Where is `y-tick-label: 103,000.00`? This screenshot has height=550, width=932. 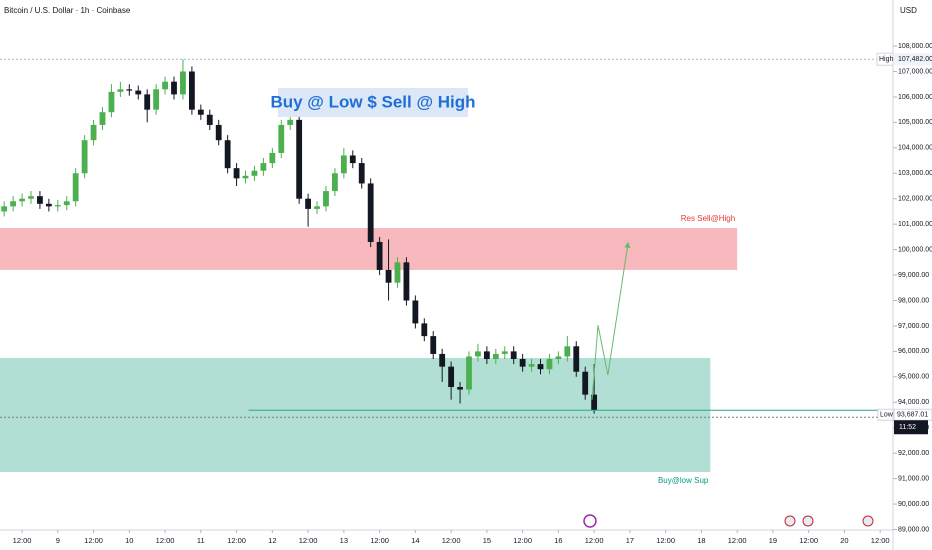
y-tick-label: 103,000.00 is located at coordinates (915, 173).